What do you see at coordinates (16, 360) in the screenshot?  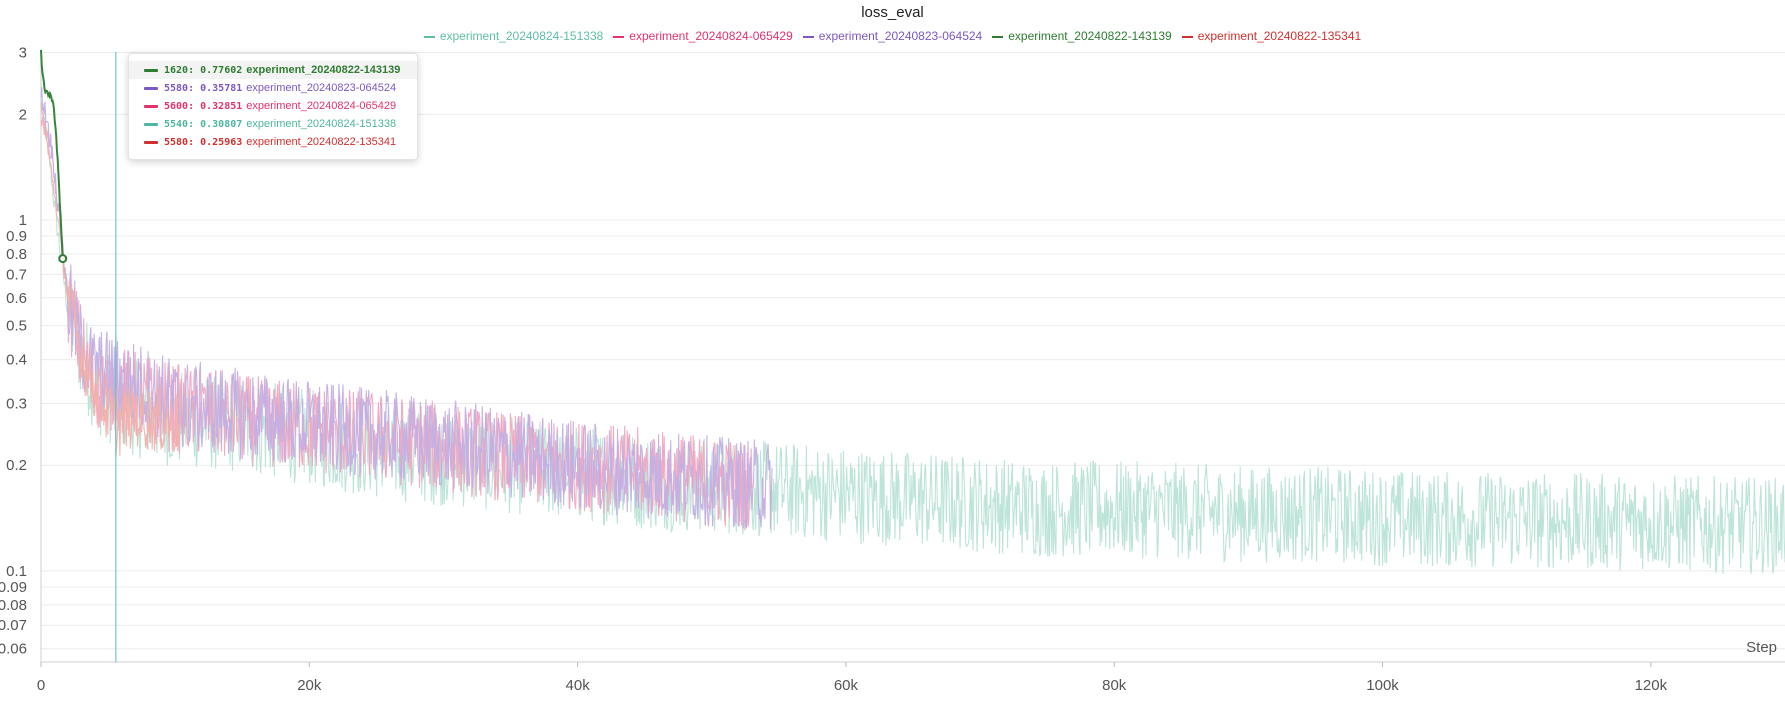 I see `y-tick-label: 0.4` at bounding box center [16, 360].